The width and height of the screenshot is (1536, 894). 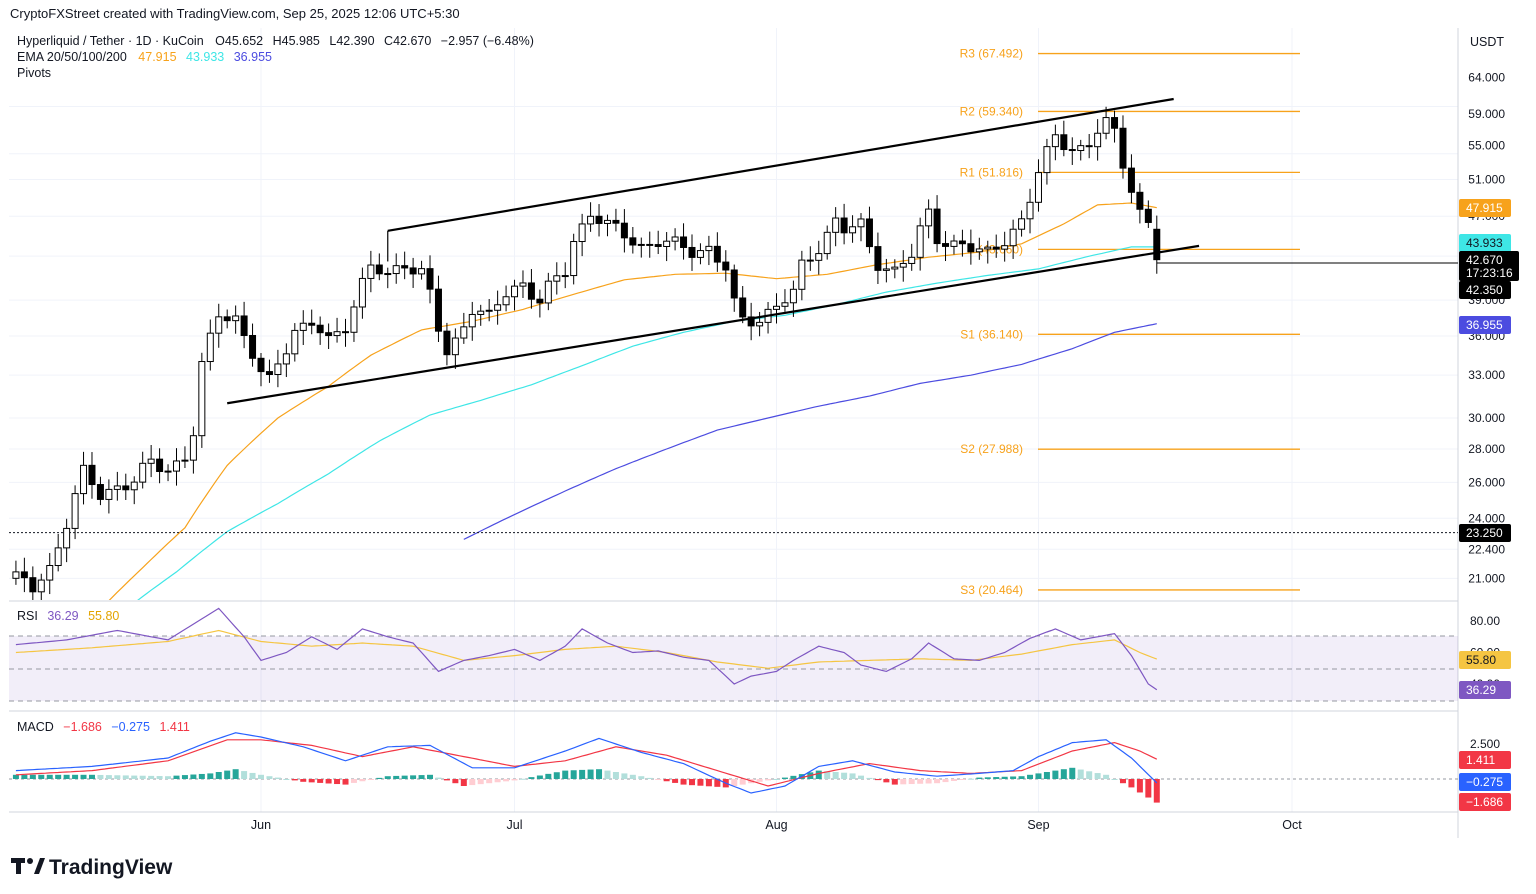 What do you see at coordinates (34, 73) in the screenshot?
I see `legend-pivots: Pivots` at bounding box center [34, 73].